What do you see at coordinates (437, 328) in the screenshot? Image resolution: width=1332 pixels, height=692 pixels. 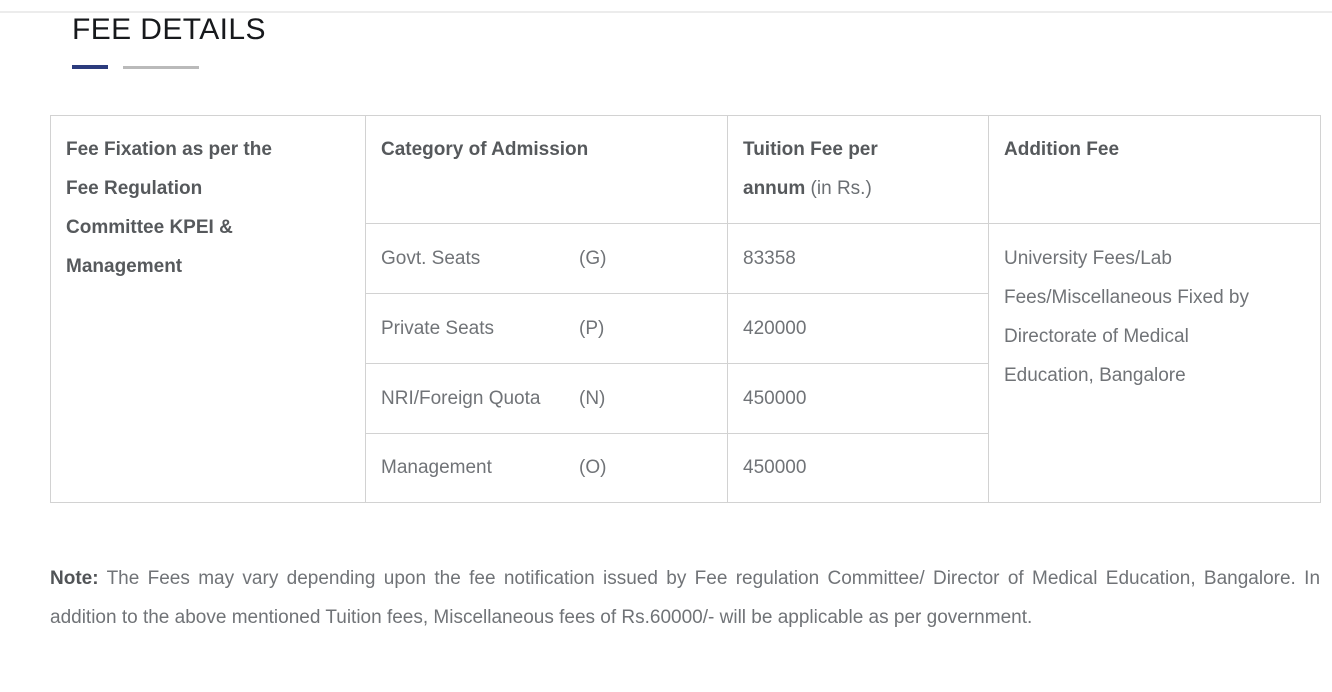 I see `category-label: Private Seats` at bounding box center [437, 328].